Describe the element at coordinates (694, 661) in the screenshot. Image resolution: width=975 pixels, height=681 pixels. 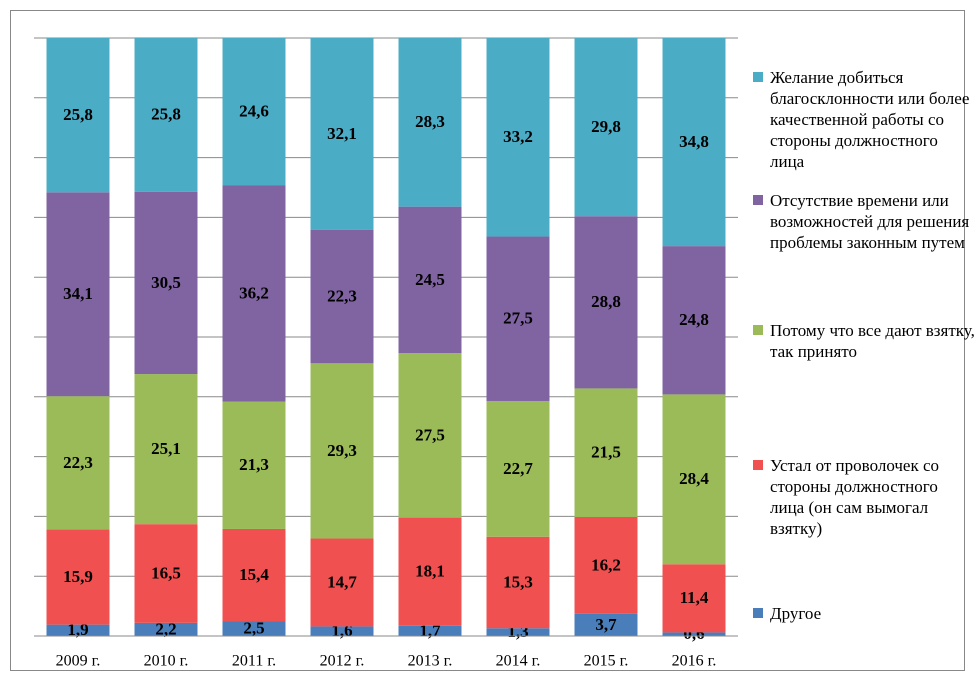
I see `x-tick-label: 2016 г.` at that location.